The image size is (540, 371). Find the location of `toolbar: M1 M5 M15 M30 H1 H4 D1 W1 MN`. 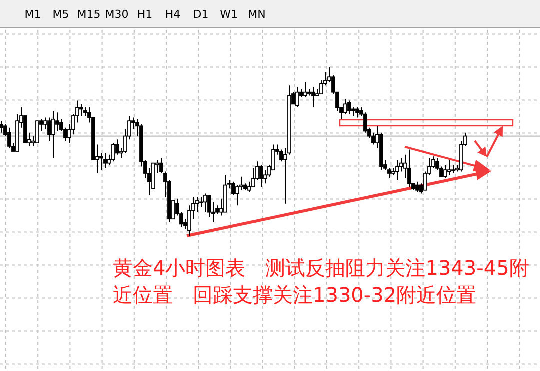

toolbar: M1 M5 M15 M30 H1 H4 D1 W1 MN is located at coordinates (270, 14).